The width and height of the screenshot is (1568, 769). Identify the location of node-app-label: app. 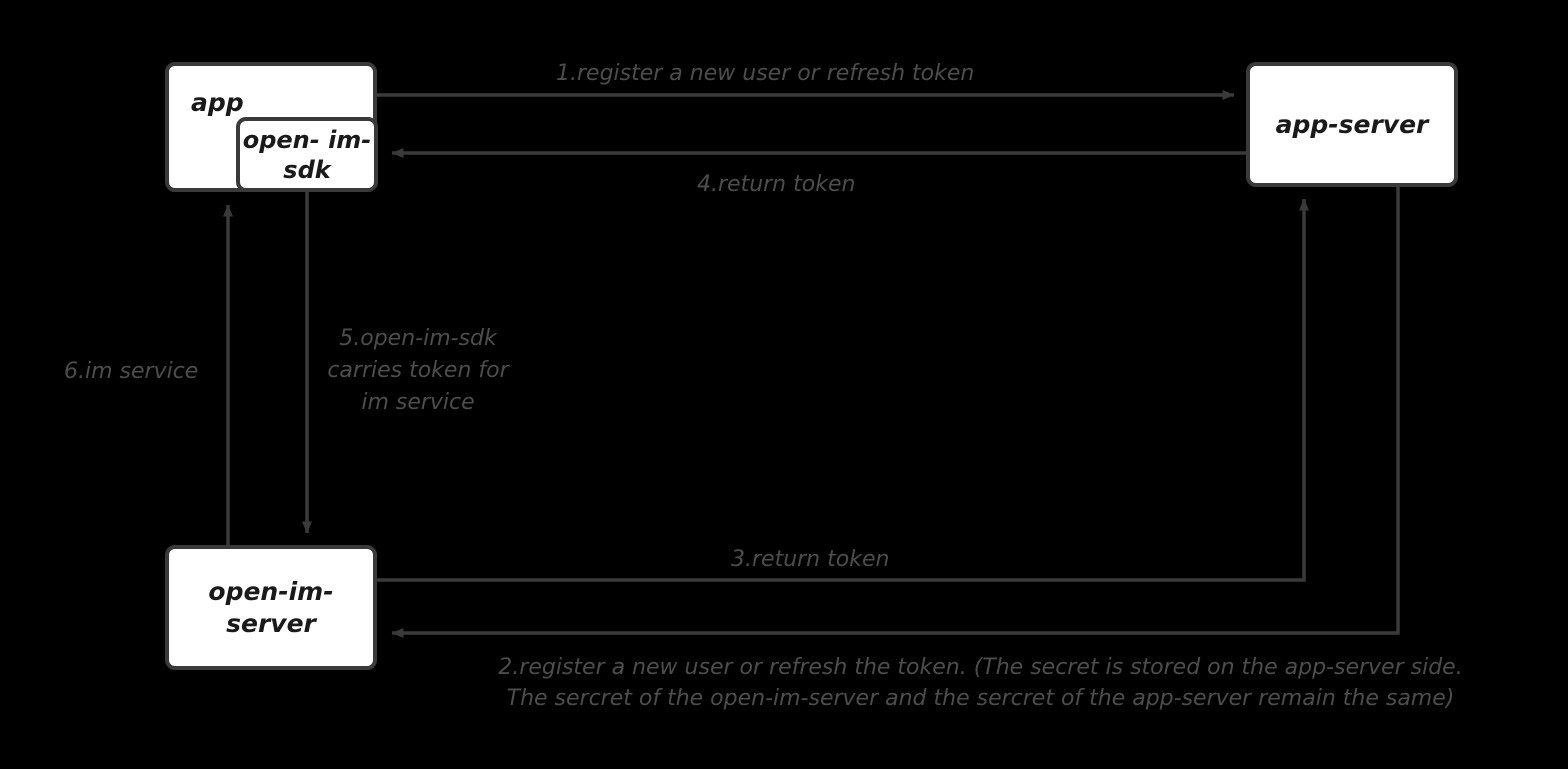
(217, 102).